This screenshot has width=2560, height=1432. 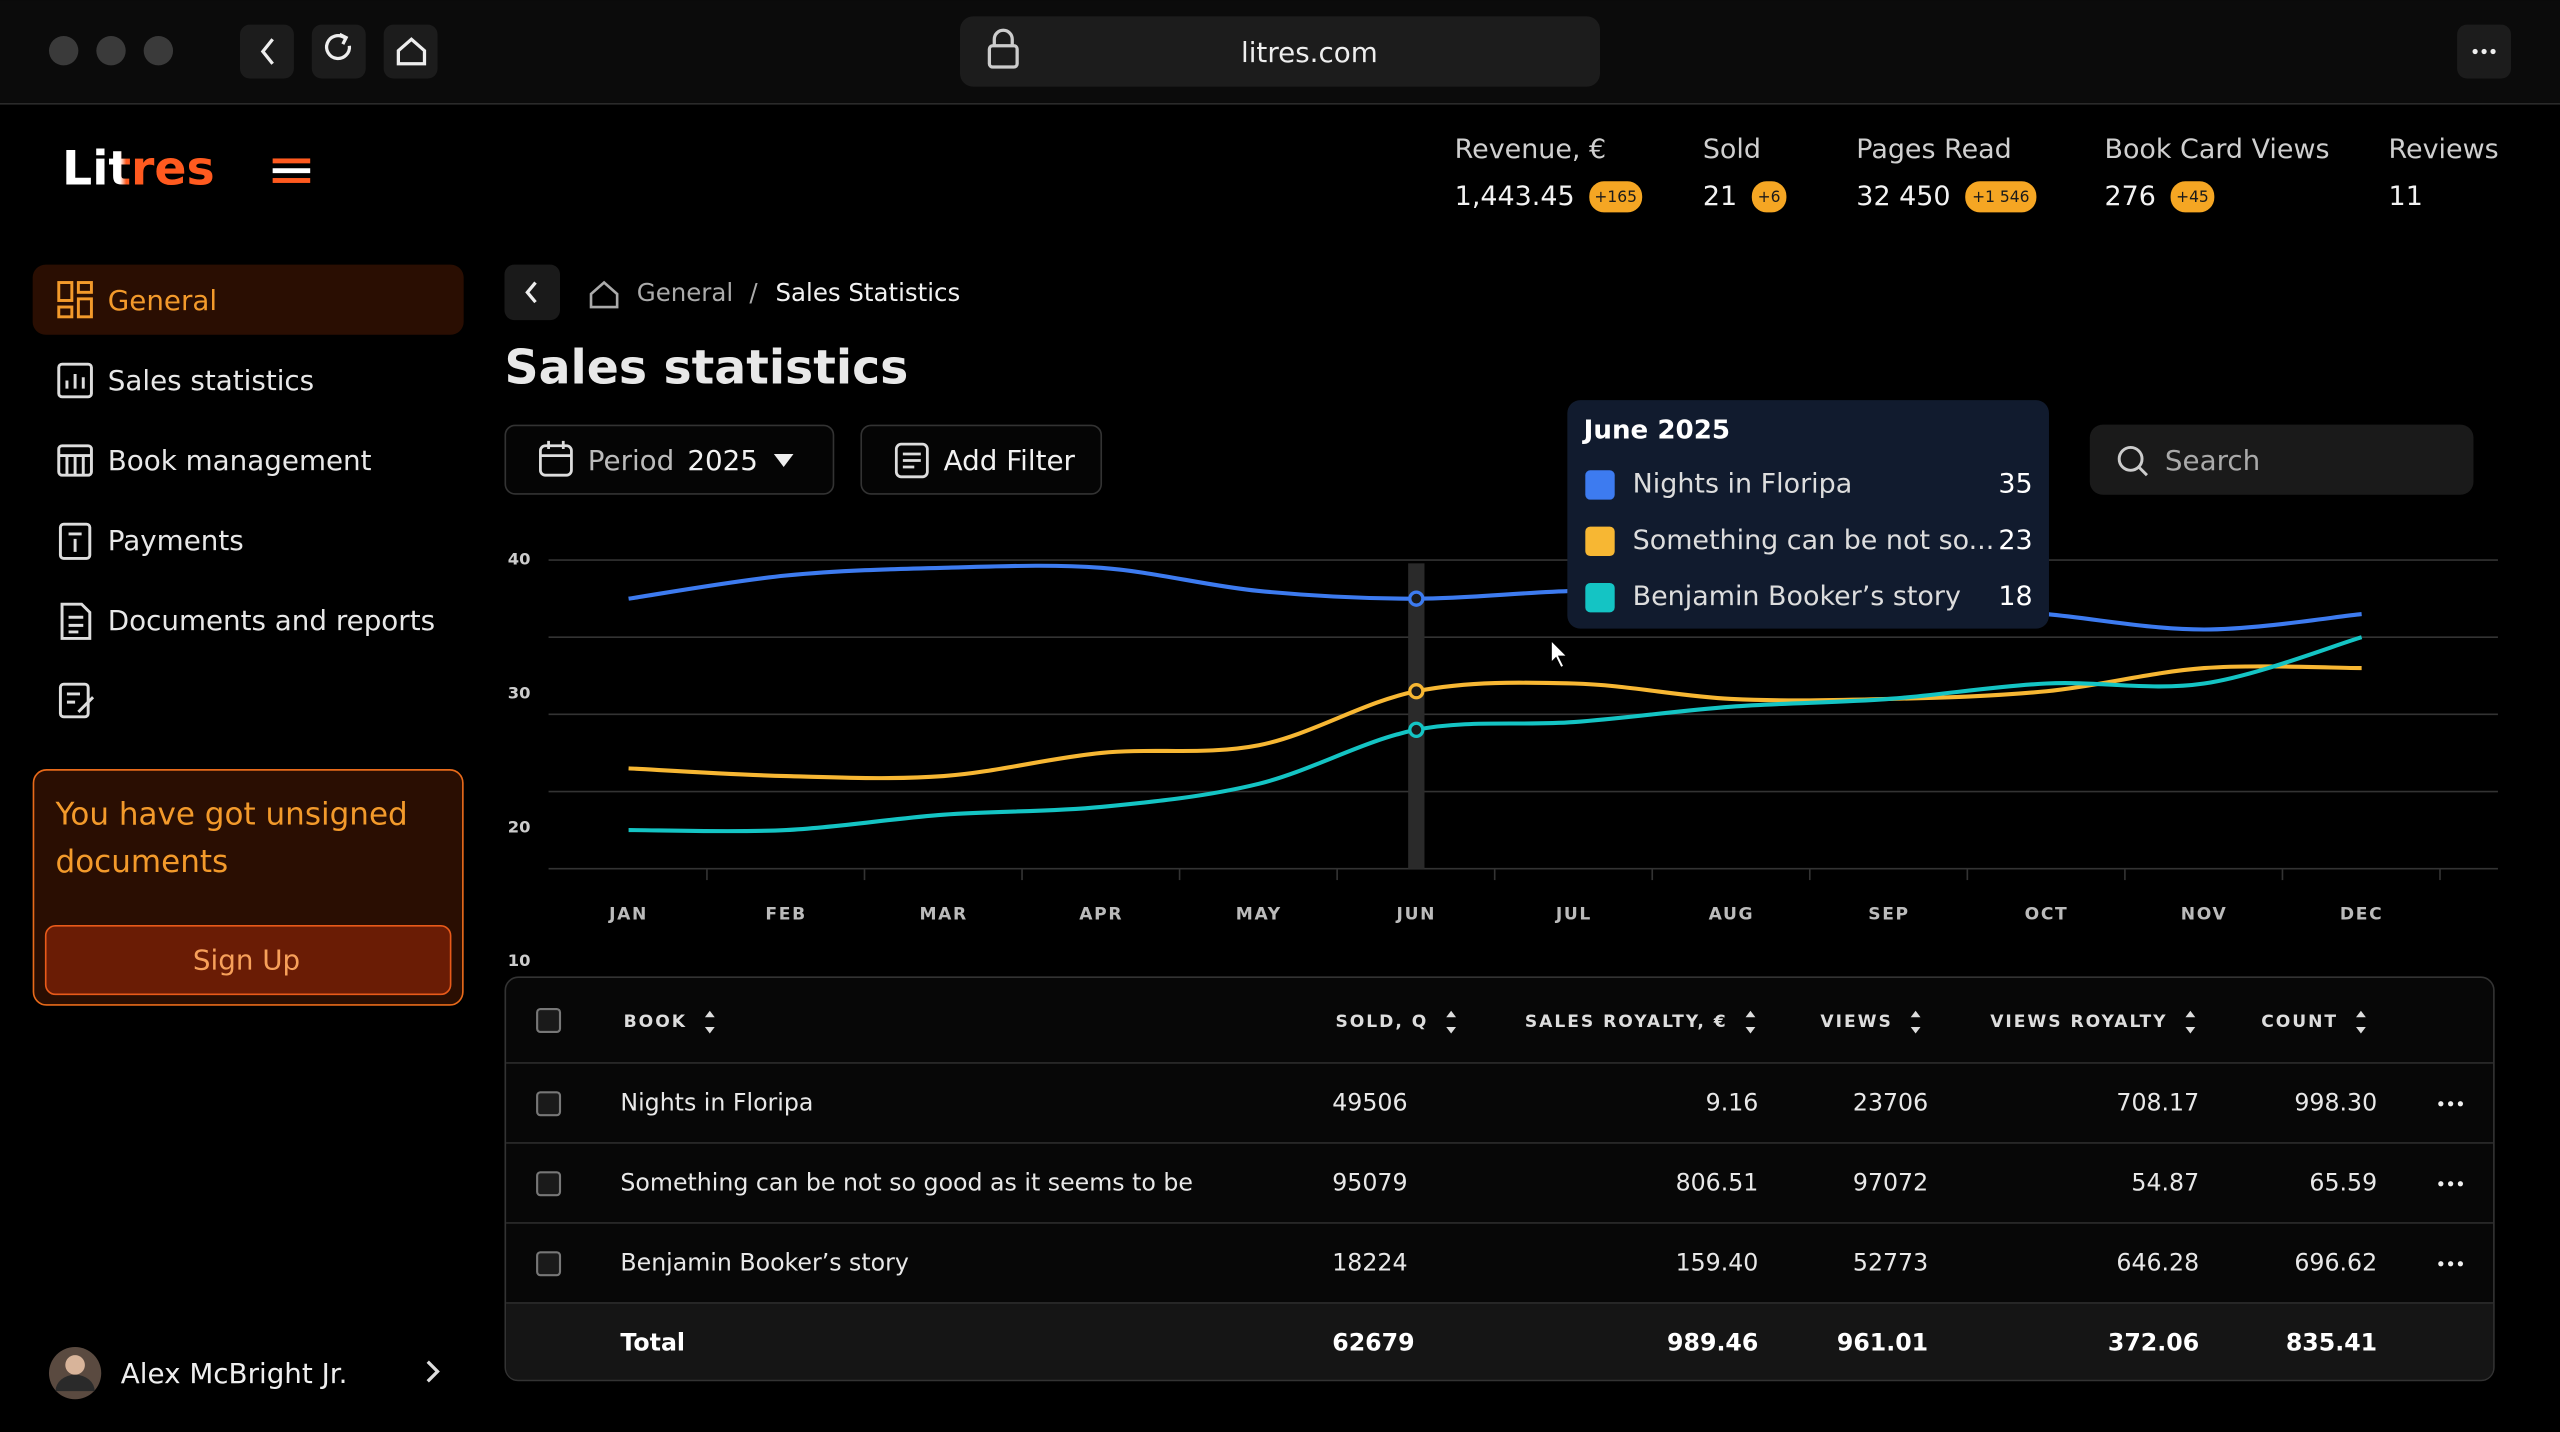 What do you see at coordinates (685, 292) in the screenshot?
I see `breadcrumb-link: General` at bounding box center [685, 292].